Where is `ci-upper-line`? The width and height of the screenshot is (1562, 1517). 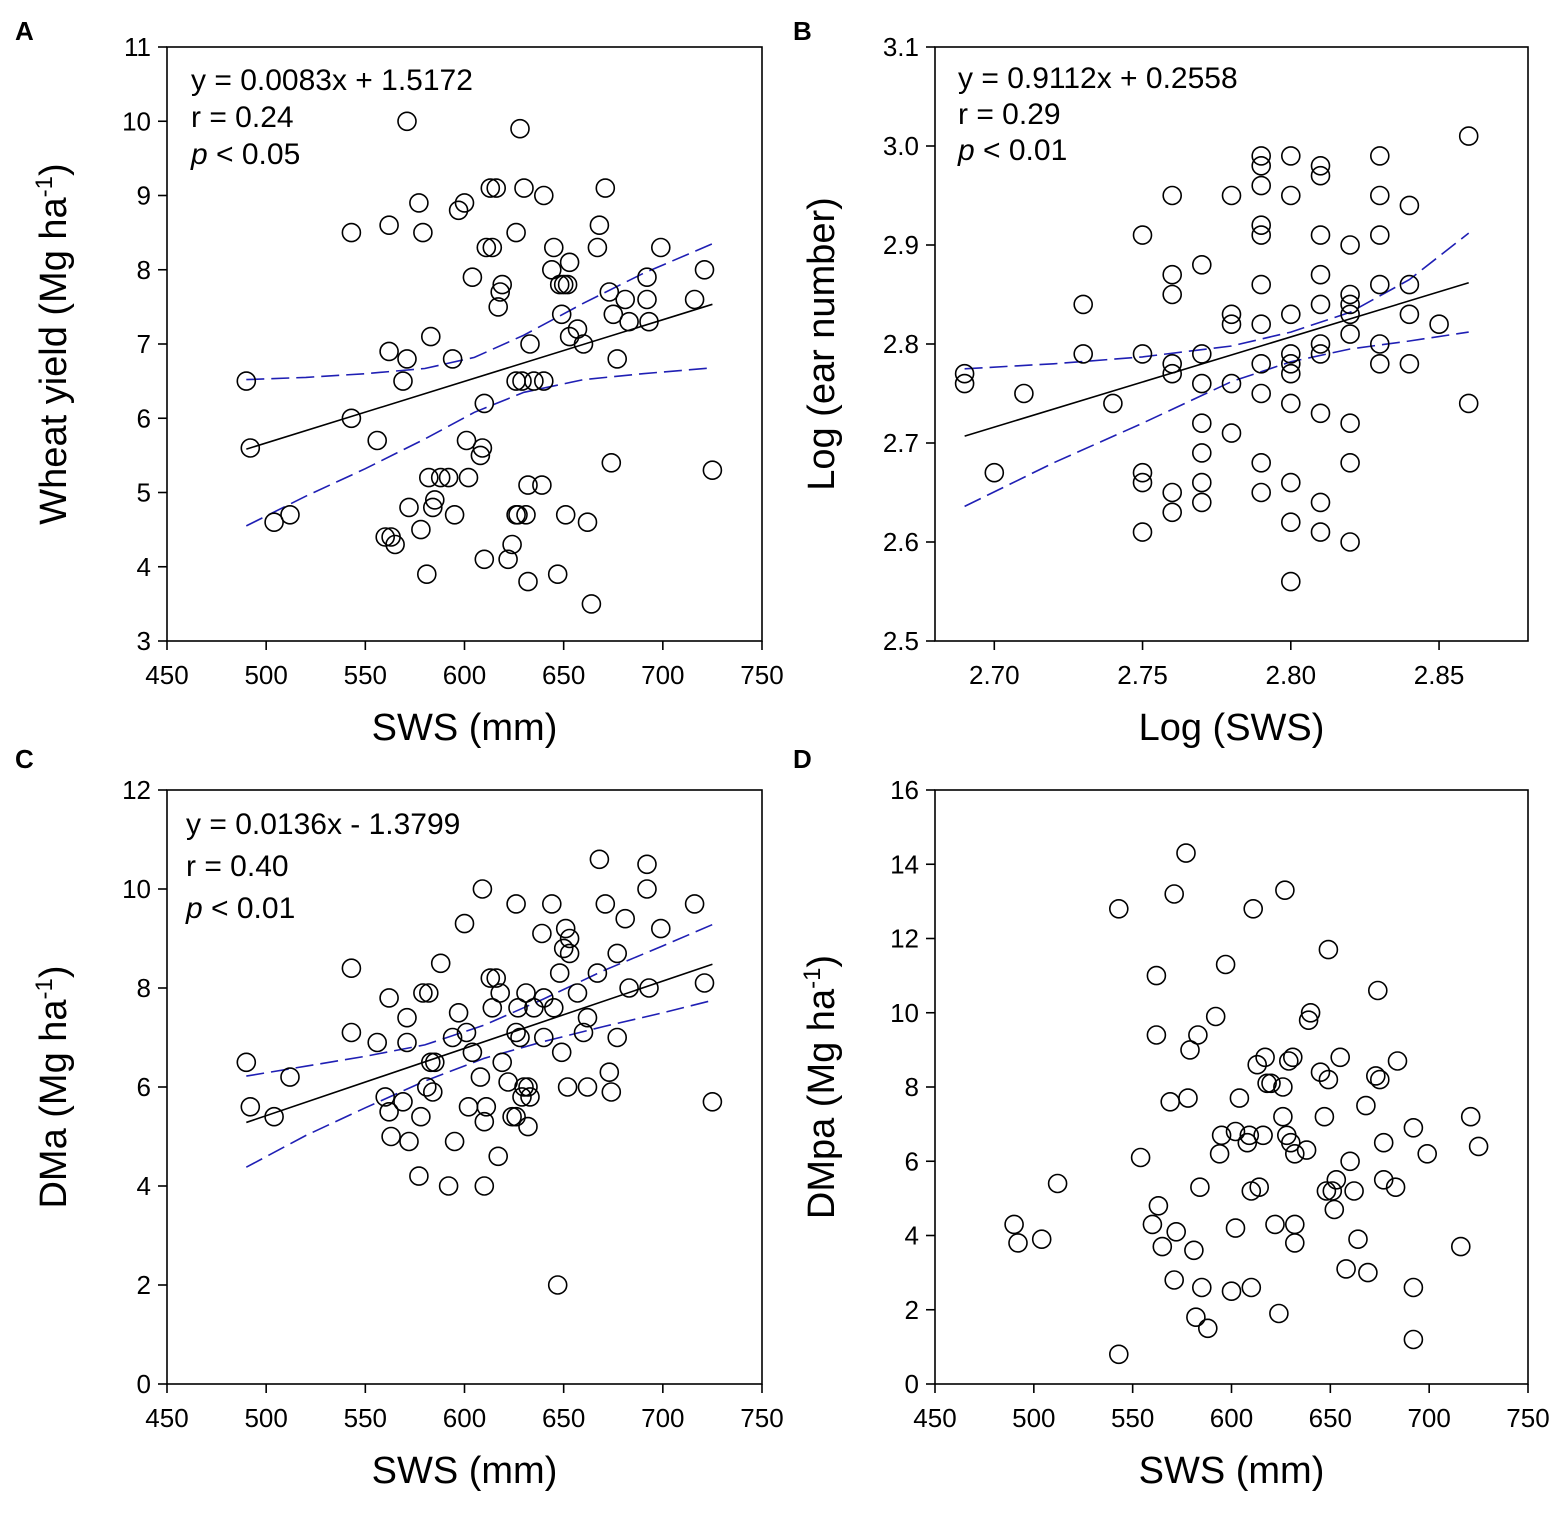 ci-upper-line is located at coordinates (479, 1000).